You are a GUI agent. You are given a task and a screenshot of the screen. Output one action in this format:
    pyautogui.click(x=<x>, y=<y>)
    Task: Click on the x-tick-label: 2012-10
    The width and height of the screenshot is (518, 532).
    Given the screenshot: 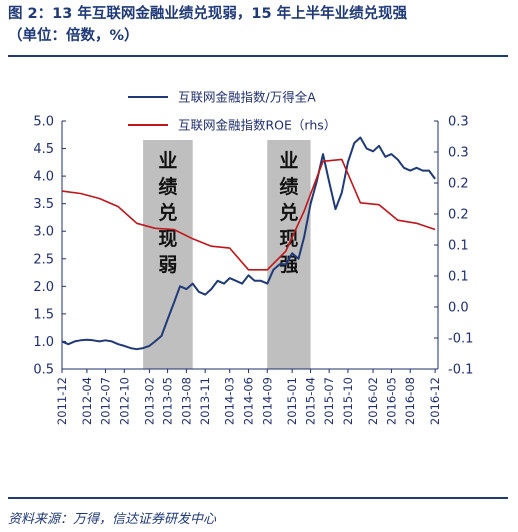 What is the action you would take?
    pyautogui.click(x=124, y=401)
    